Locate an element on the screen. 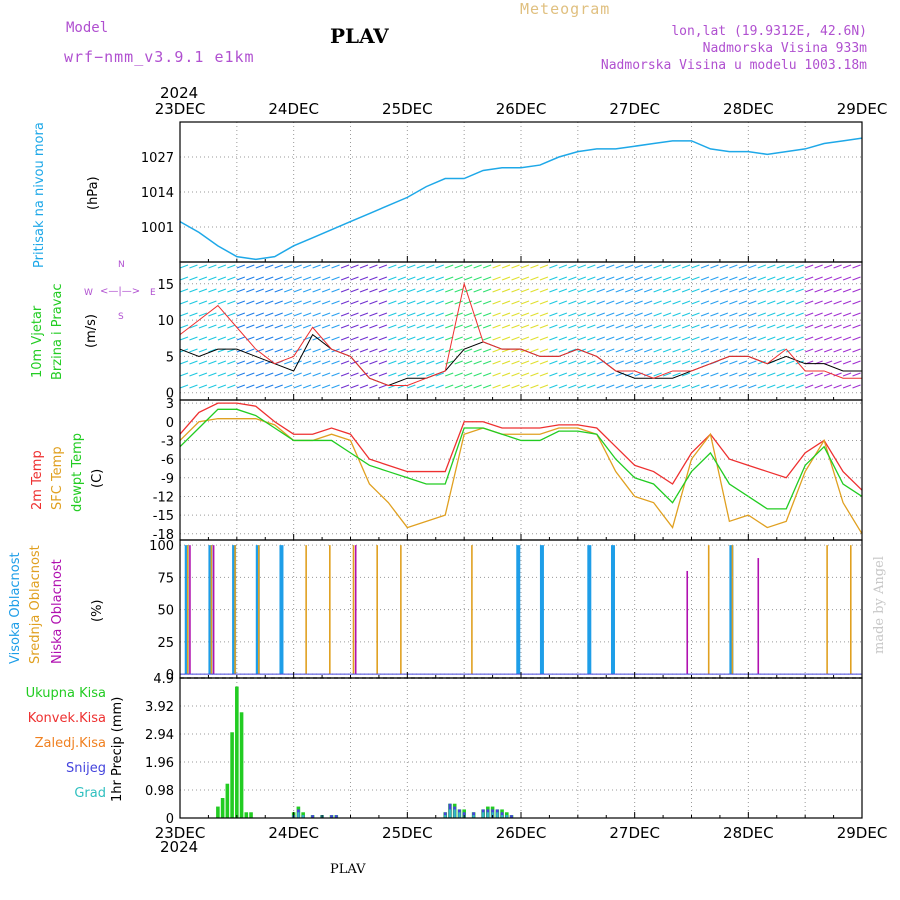 This screenshot has width=900, height=900. precip-tick-label: 0 is located at coordinates (170, 819).